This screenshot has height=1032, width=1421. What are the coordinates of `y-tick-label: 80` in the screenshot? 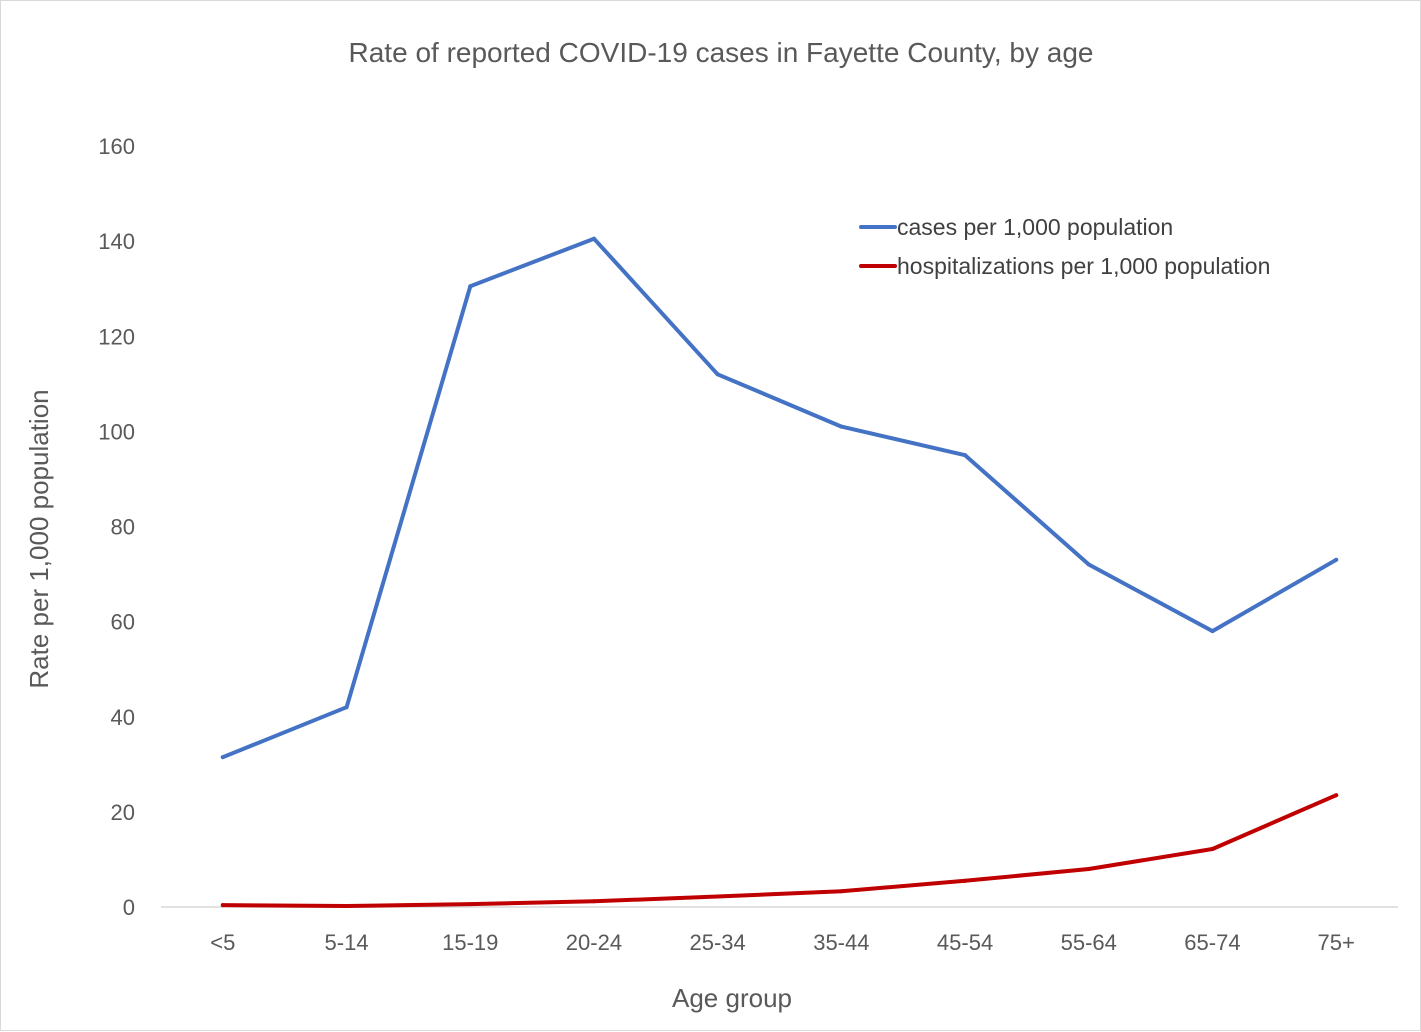 It's located at (123, 527).